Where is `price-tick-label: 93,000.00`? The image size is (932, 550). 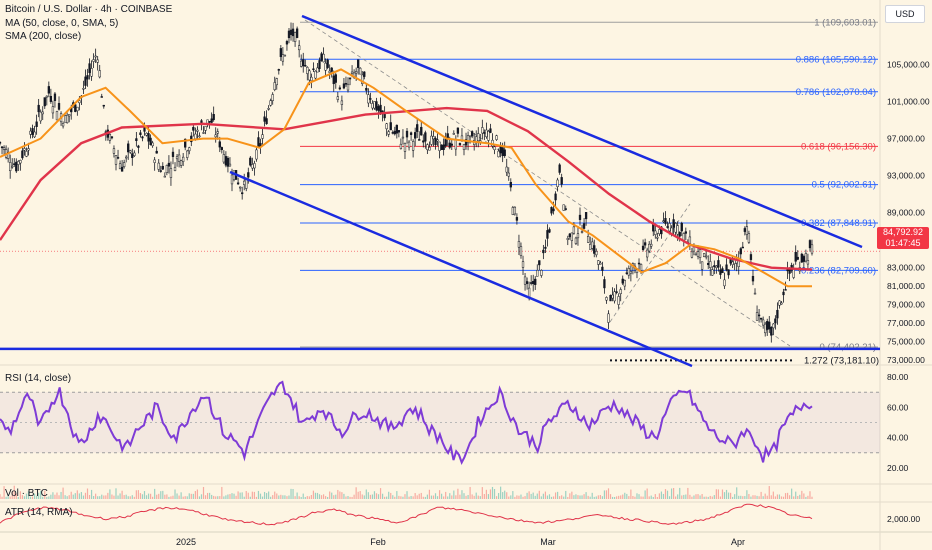 price-tick-label: 93,000.00 is located at coordinates (906, 175).